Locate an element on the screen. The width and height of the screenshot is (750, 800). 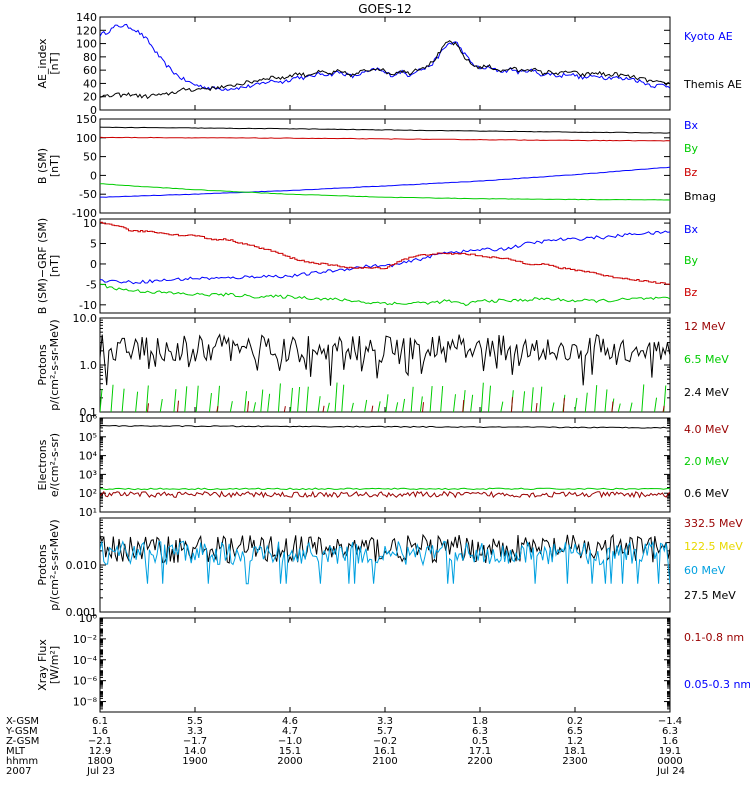
ytick-label-electrons: 10⁵ is located at coordinates (88, 437).